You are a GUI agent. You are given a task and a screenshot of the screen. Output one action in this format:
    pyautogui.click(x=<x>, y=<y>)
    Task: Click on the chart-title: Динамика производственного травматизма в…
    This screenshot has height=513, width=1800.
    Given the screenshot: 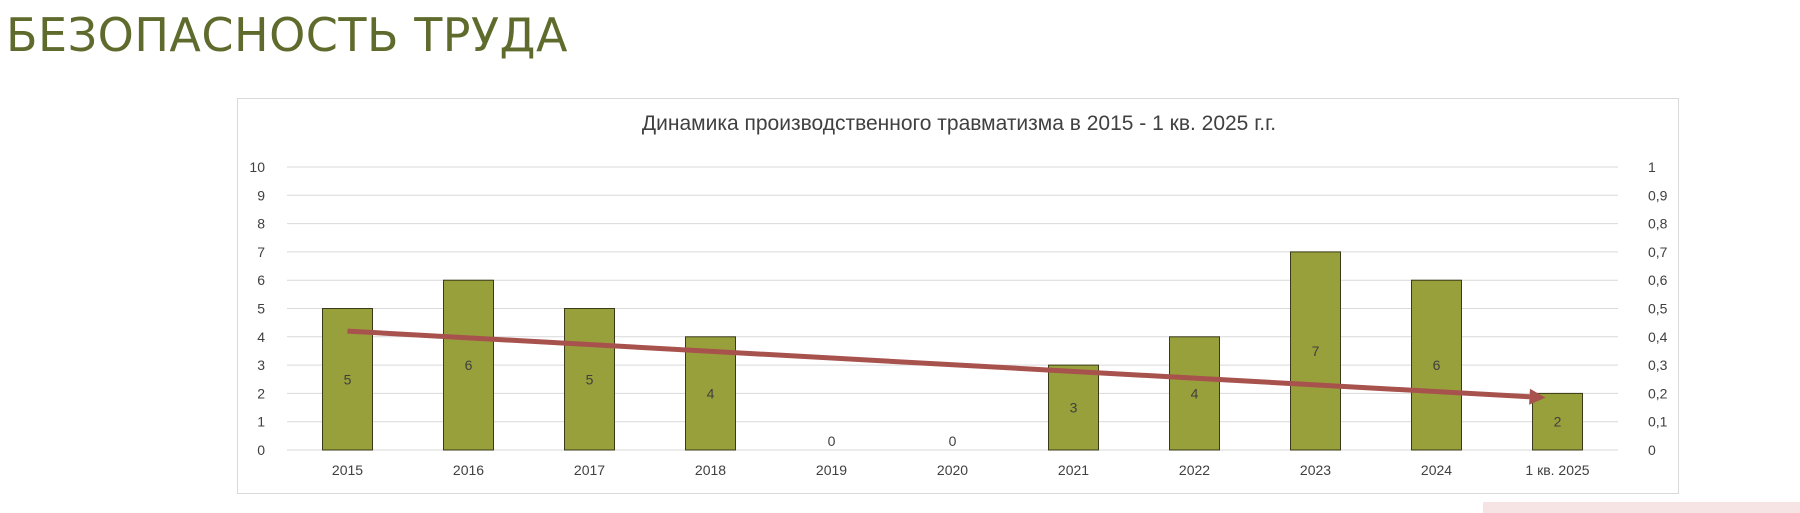 What is the action you would take?
    pyautogui.click(x=959, y=123)
    